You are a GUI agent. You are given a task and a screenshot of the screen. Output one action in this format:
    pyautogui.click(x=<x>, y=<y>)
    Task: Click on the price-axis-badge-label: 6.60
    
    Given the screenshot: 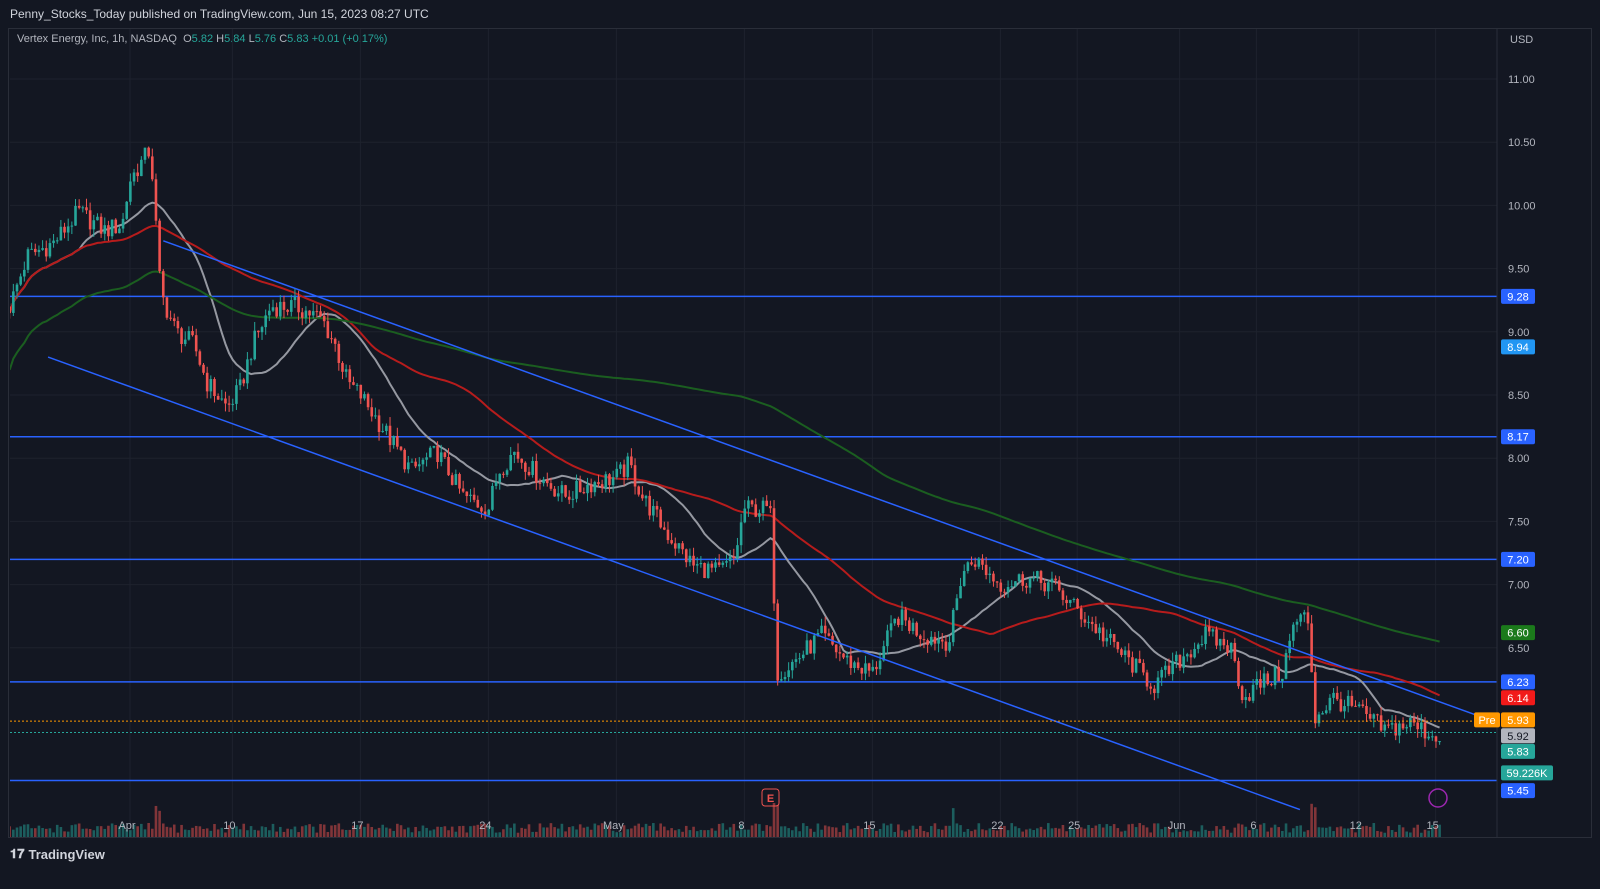 What is the action you would take?
    pyautogui.click(x=1517, y=634)
    